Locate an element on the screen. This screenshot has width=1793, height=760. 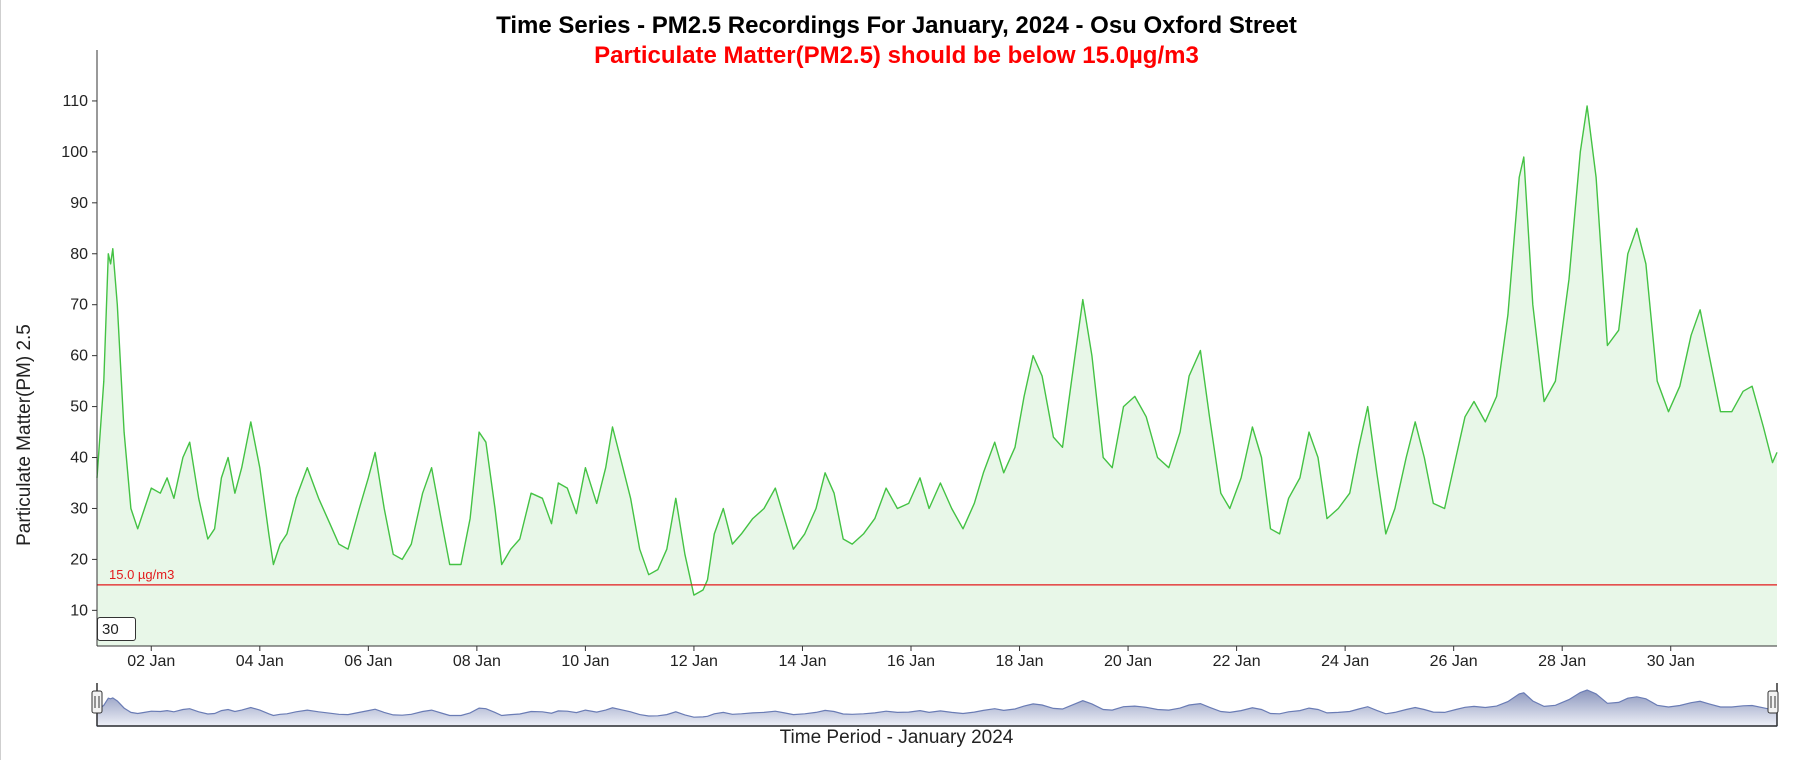
x-tick-label: 24 Jan is located at coordinates (1345, 661).